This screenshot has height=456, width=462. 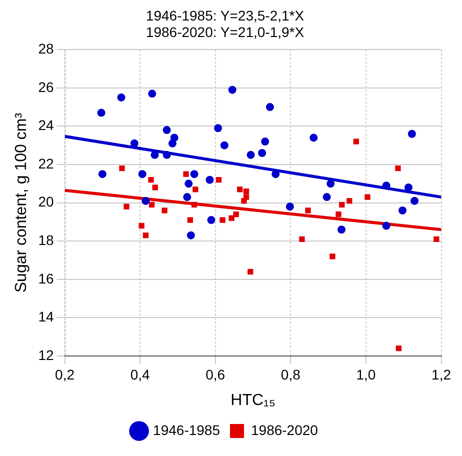 I want to click on y-tick-label: 18, so click(x=46, y=240).